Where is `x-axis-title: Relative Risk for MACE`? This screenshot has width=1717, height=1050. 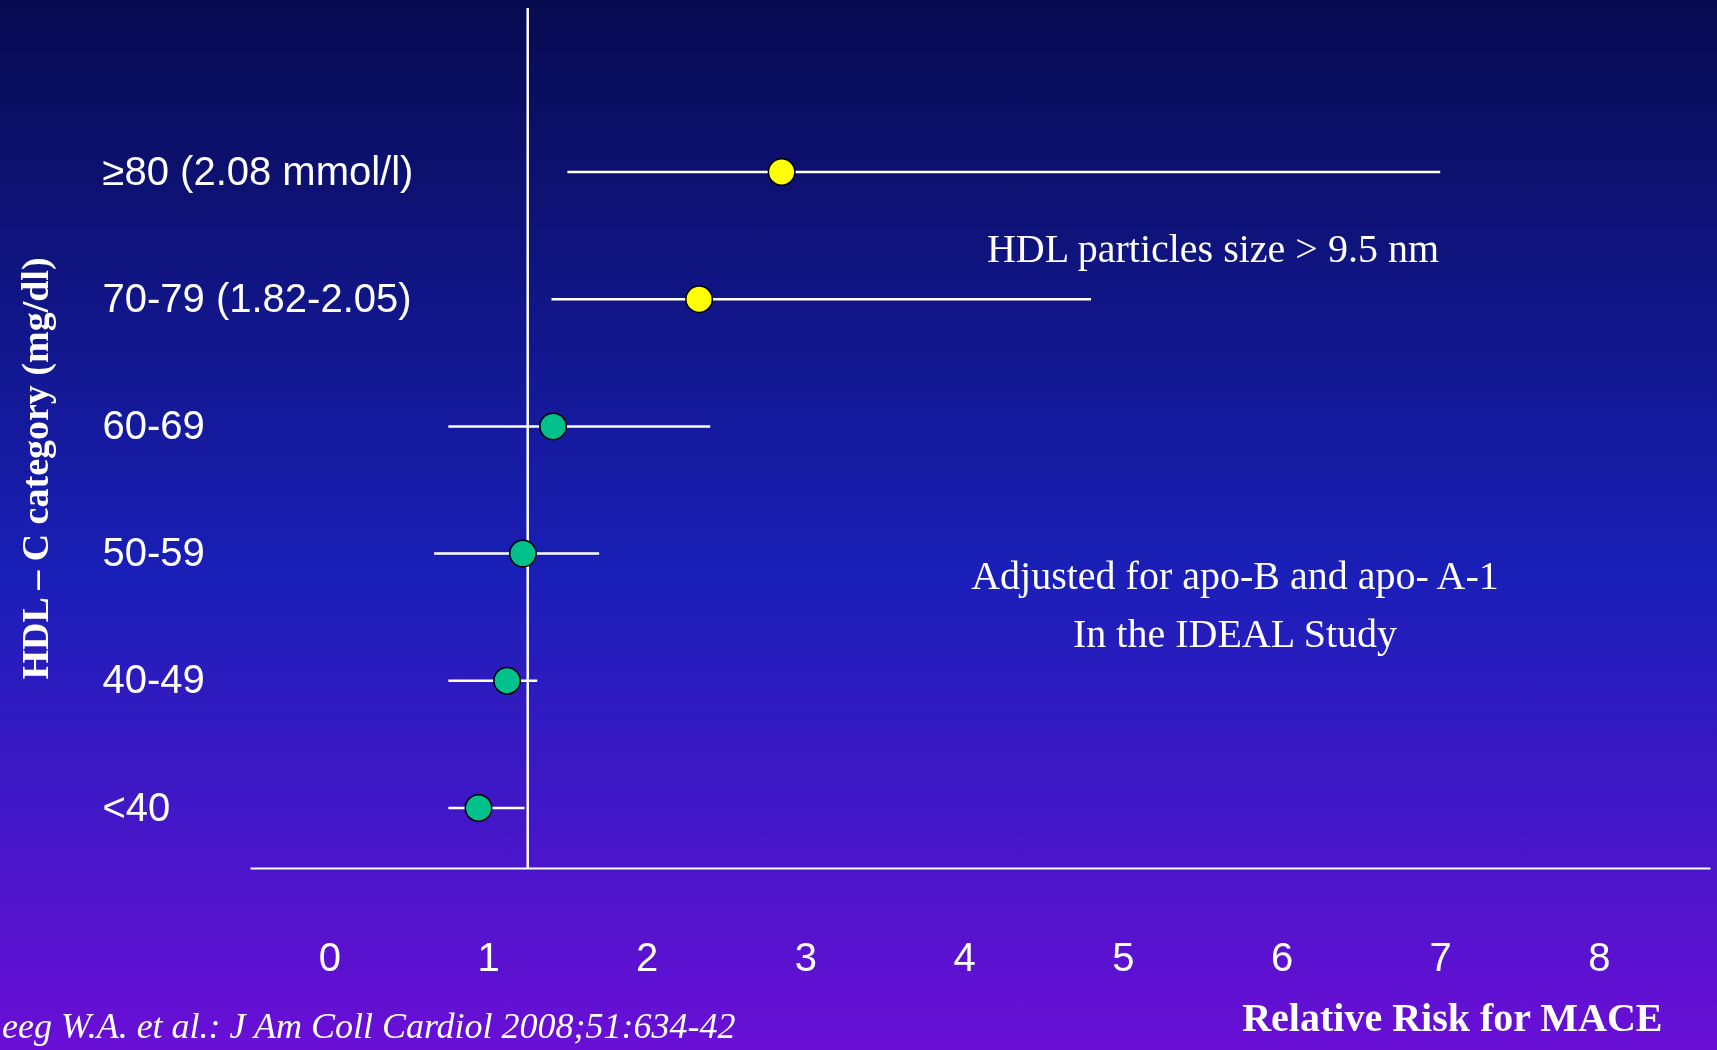
x-axis-title: Relative Risk for MACE is located at coordinates (1452, 1017).